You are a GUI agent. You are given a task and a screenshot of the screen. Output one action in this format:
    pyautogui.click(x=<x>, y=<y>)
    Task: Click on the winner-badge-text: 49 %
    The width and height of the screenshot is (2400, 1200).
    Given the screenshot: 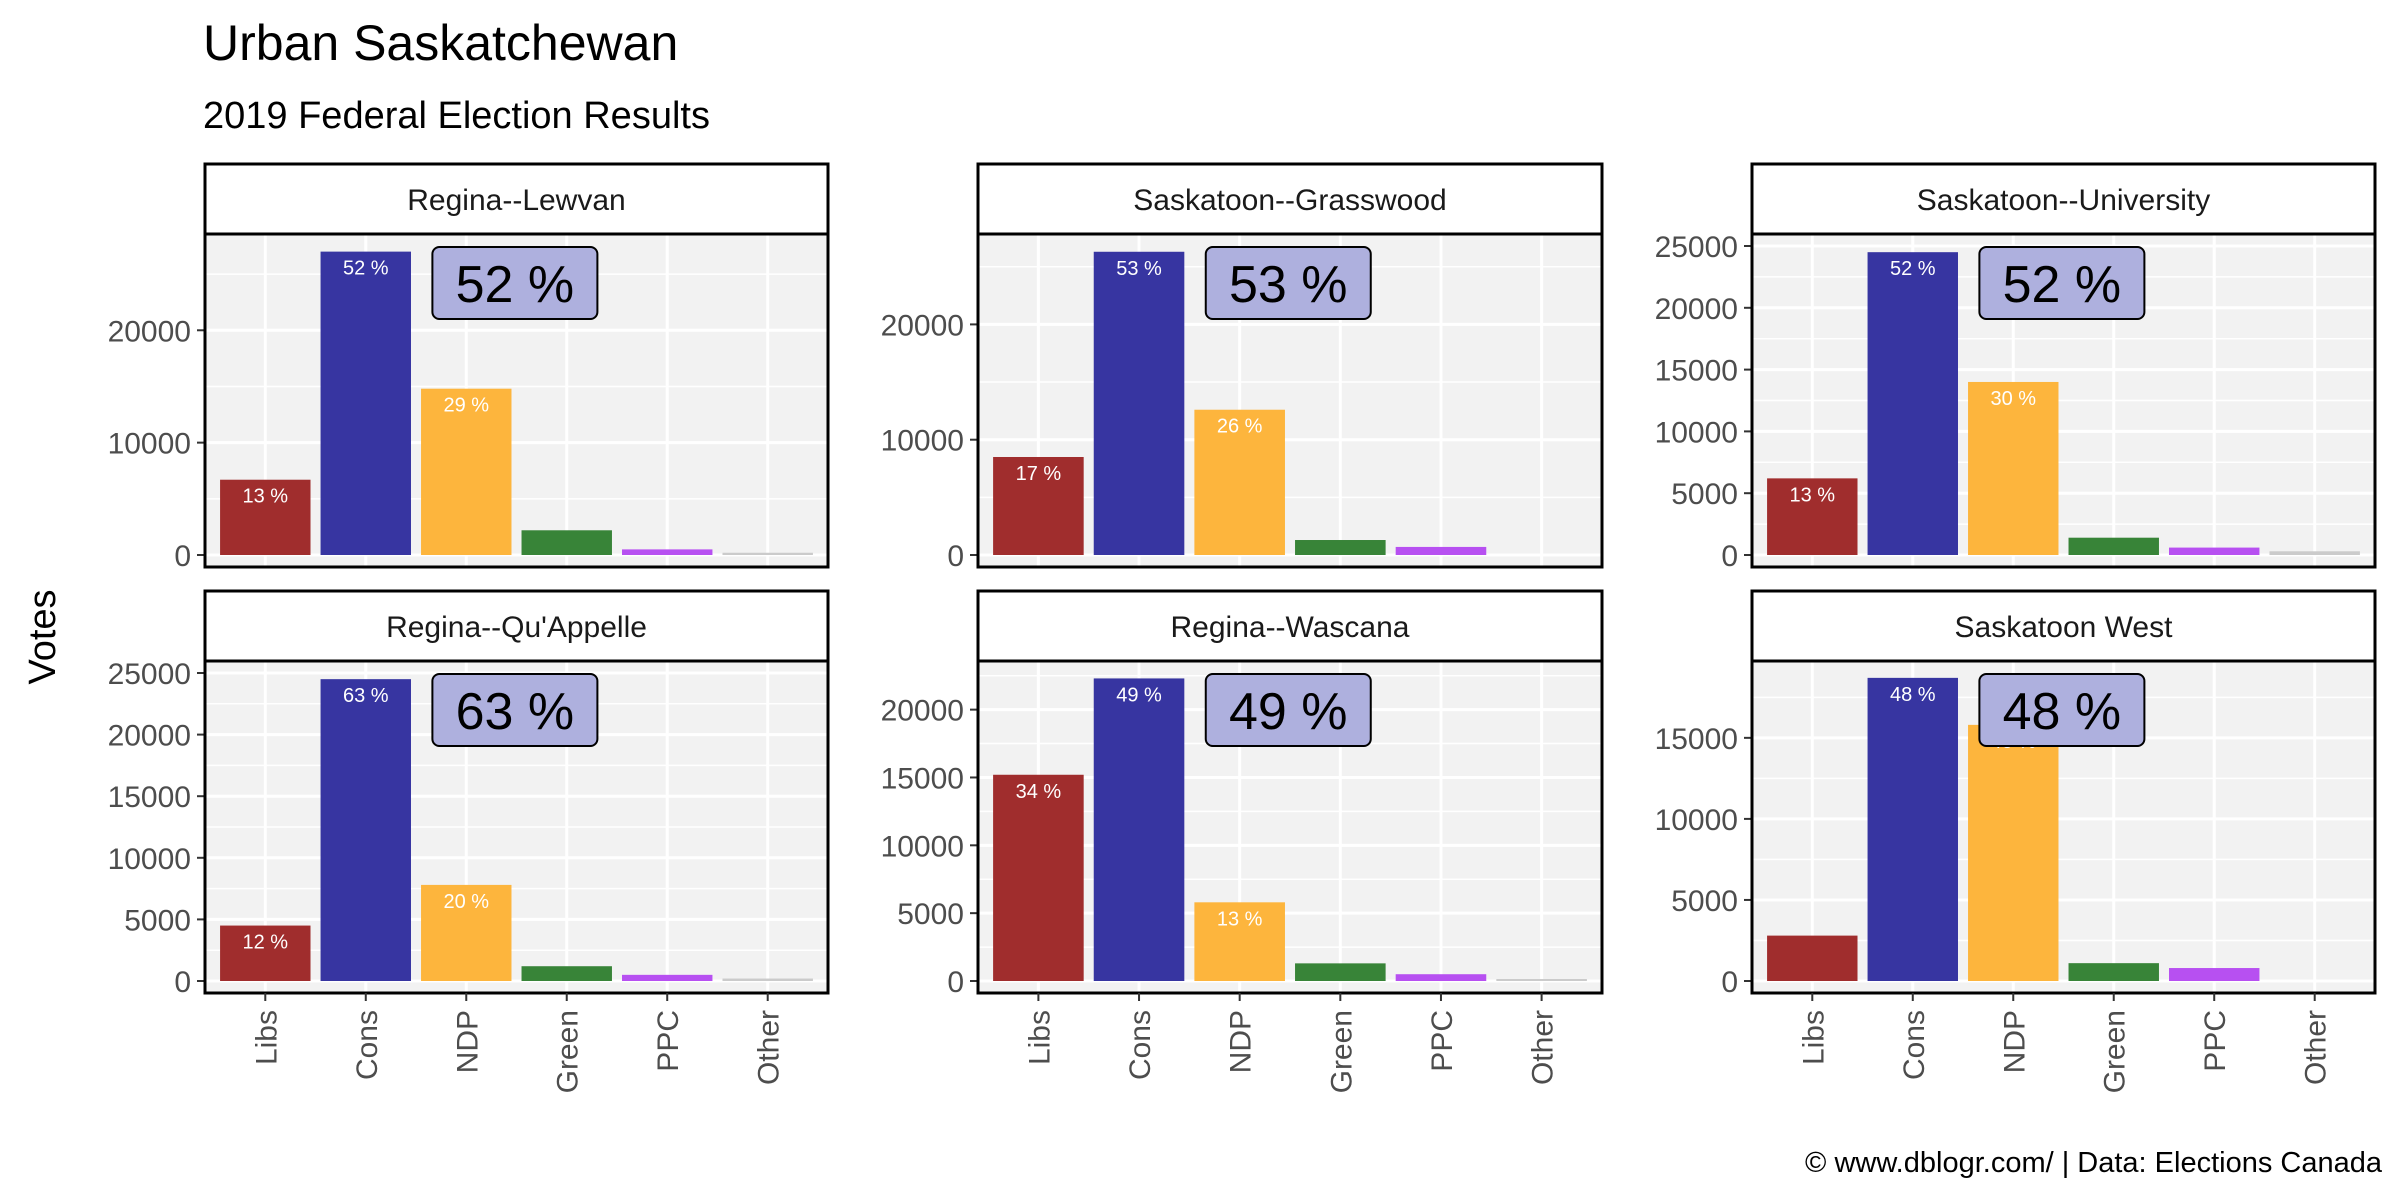 What is the action you would take?
    pyautogui.click(x=1288, y=712)
    